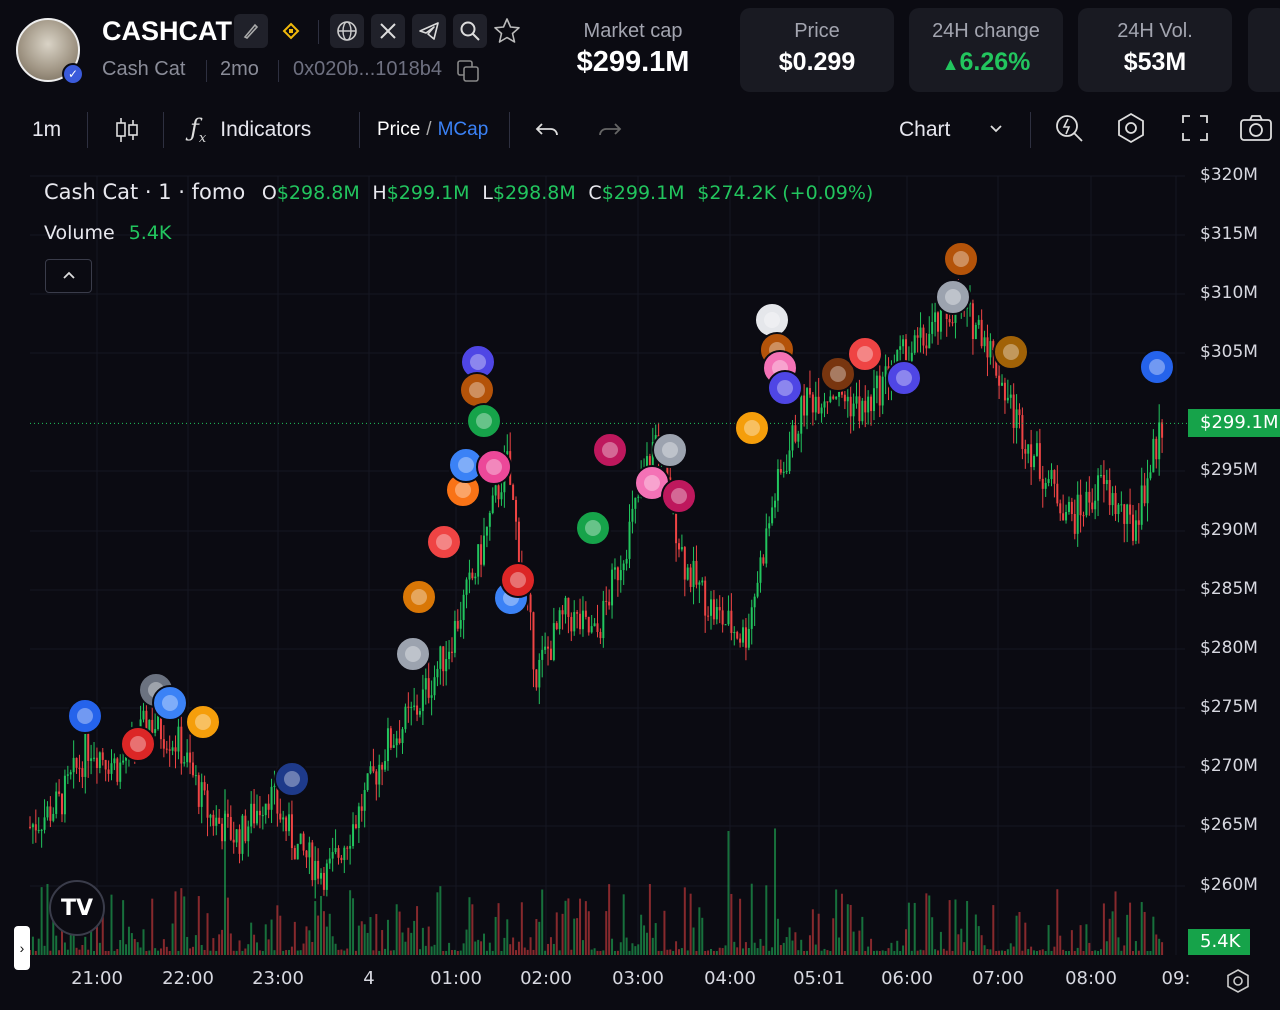 Image resolution: width=1280 pixels, height=1010 pixels. What do you see at coordinates (68, 276) in the screenshot?
I see `collapse-legend-button` at bounding box center [68, 276].